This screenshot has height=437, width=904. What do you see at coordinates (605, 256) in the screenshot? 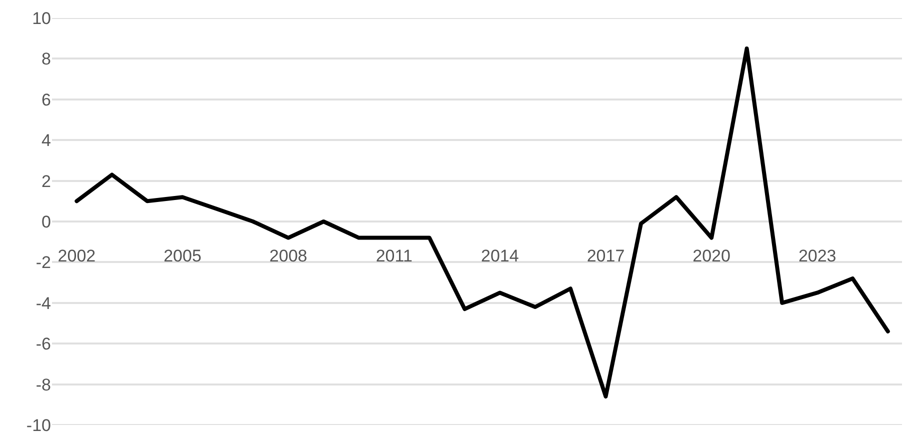
I see `x-tick-label: 2017` at bounding box center [605, 256].